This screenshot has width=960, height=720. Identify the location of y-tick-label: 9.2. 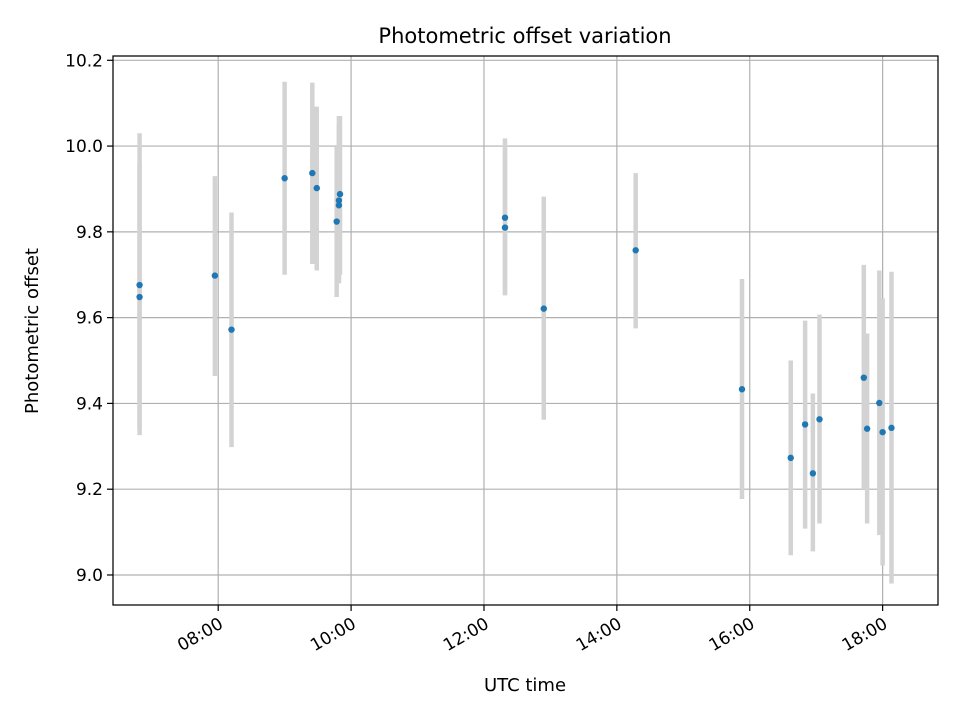
(89, 490).